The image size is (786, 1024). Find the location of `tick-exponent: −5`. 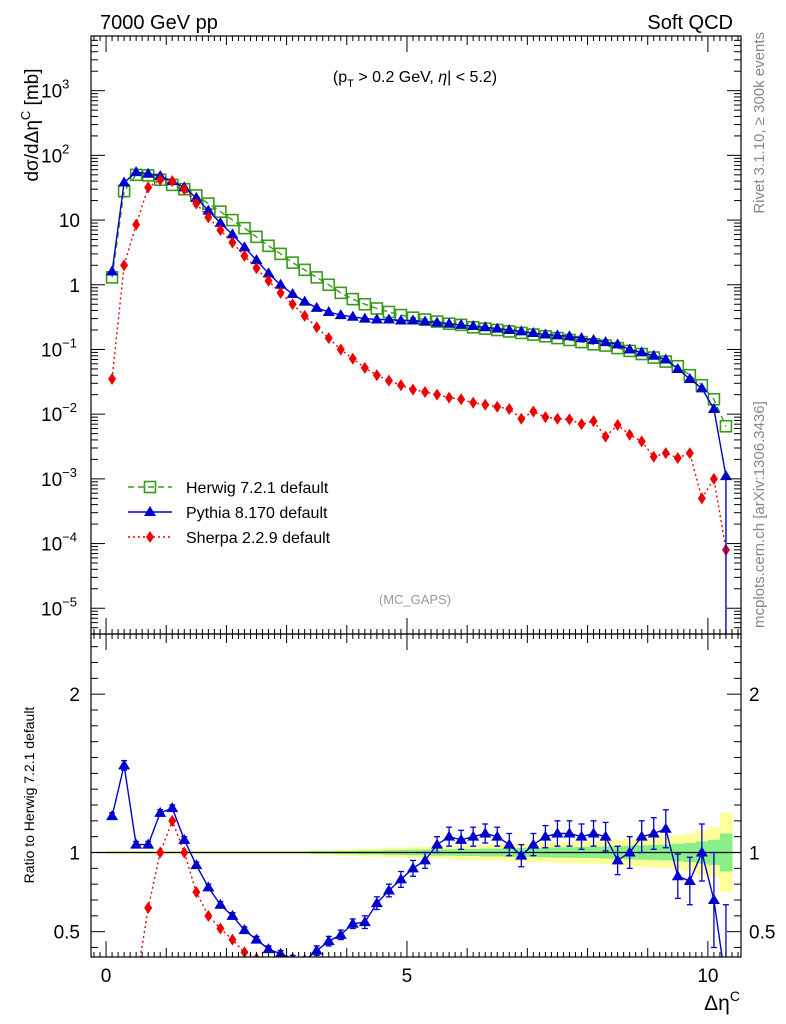

tick-exponent: −5 is located at coordinates (69, 601).